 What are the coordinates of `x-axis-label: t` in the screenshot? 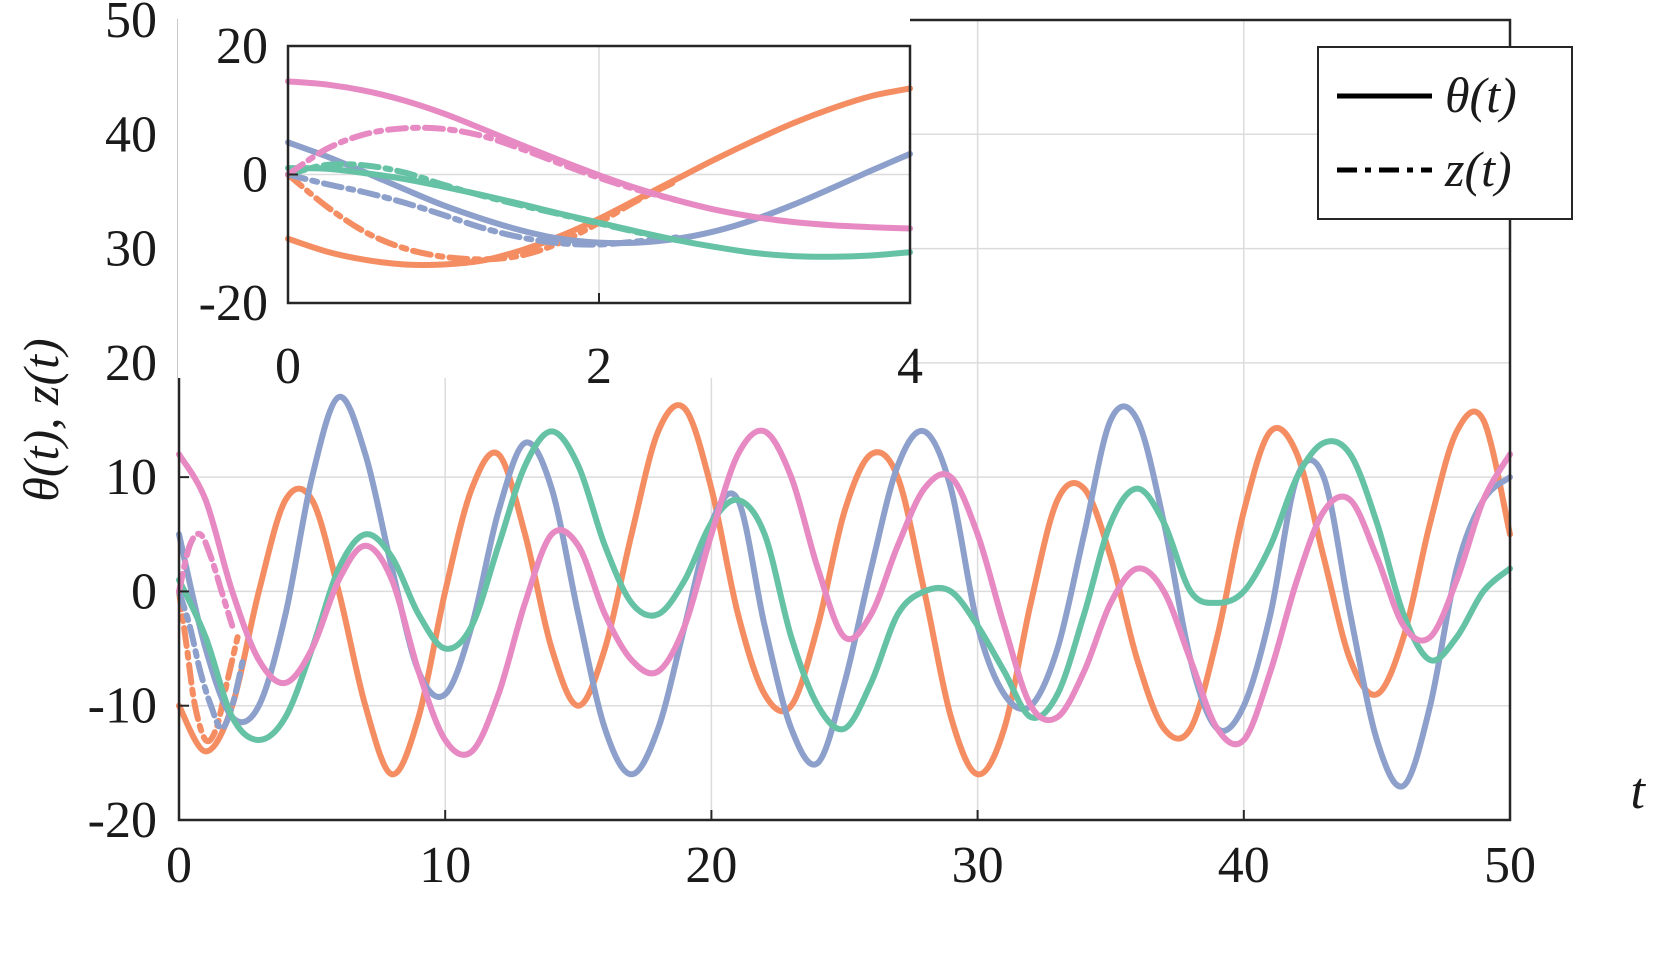 It's located at (1639, 791).